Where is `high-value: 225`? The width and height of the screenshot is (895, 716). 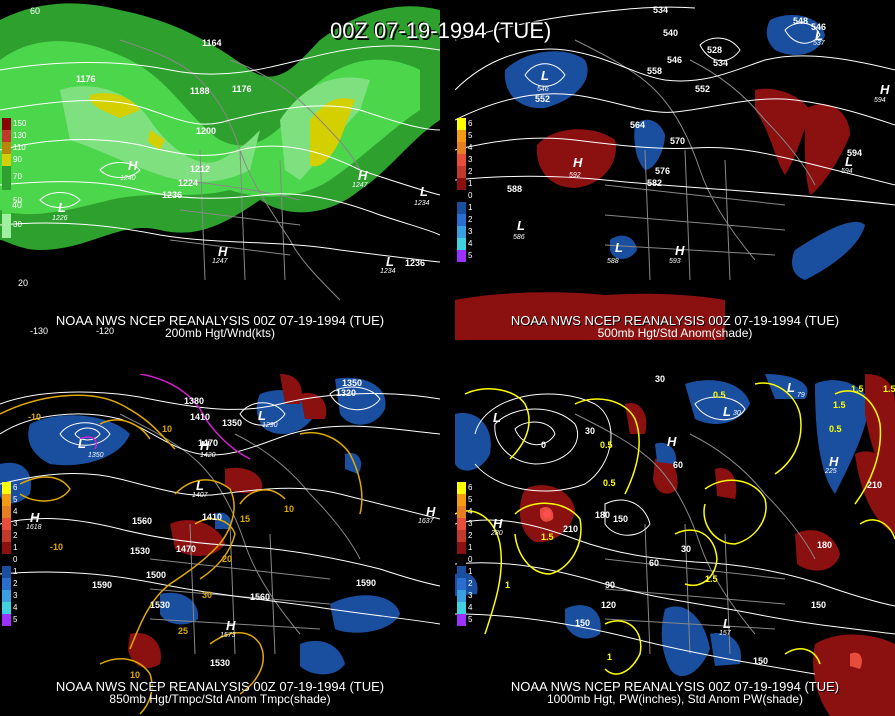 high-value: 225 is located at coordinates (831, 471).